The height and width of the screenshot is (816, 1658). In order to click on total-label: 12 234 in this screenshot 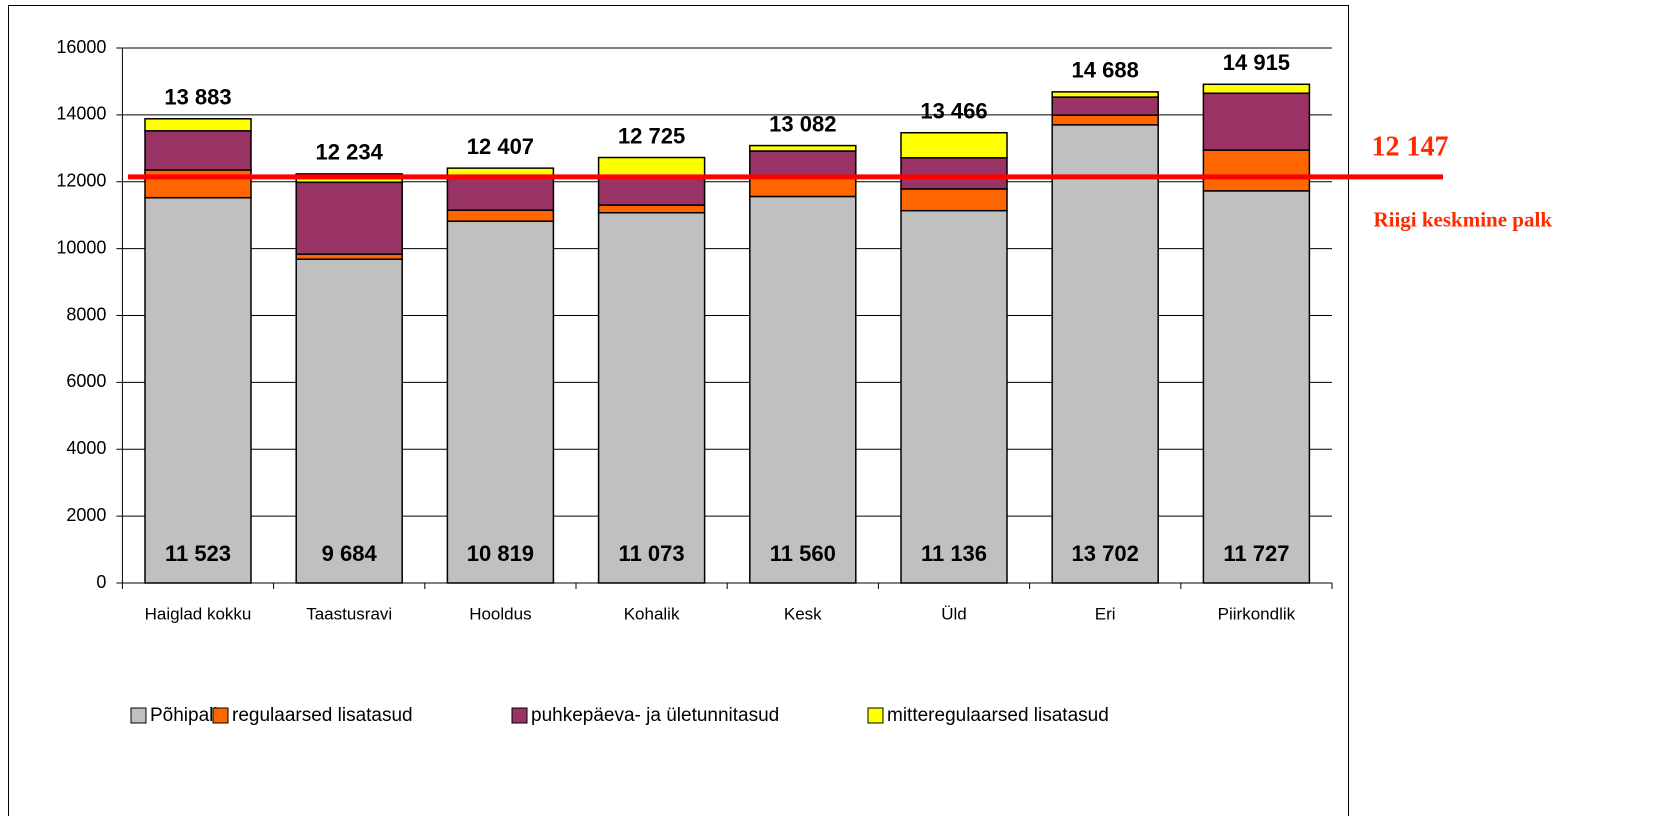, I will do `click(350, 152)`.